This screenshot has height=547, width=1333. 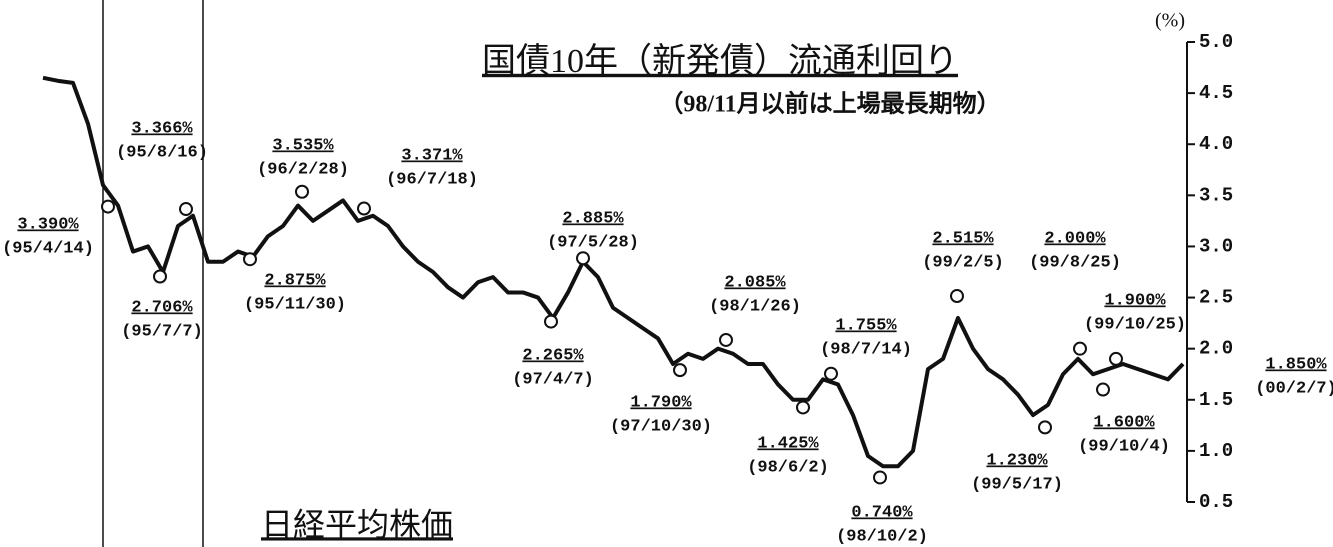 What do you see at coordinates (720, 61) in the screenshot?
I see `chart-title: 国債10年（新発債）流通利回り` at bounding box center [720, 61].